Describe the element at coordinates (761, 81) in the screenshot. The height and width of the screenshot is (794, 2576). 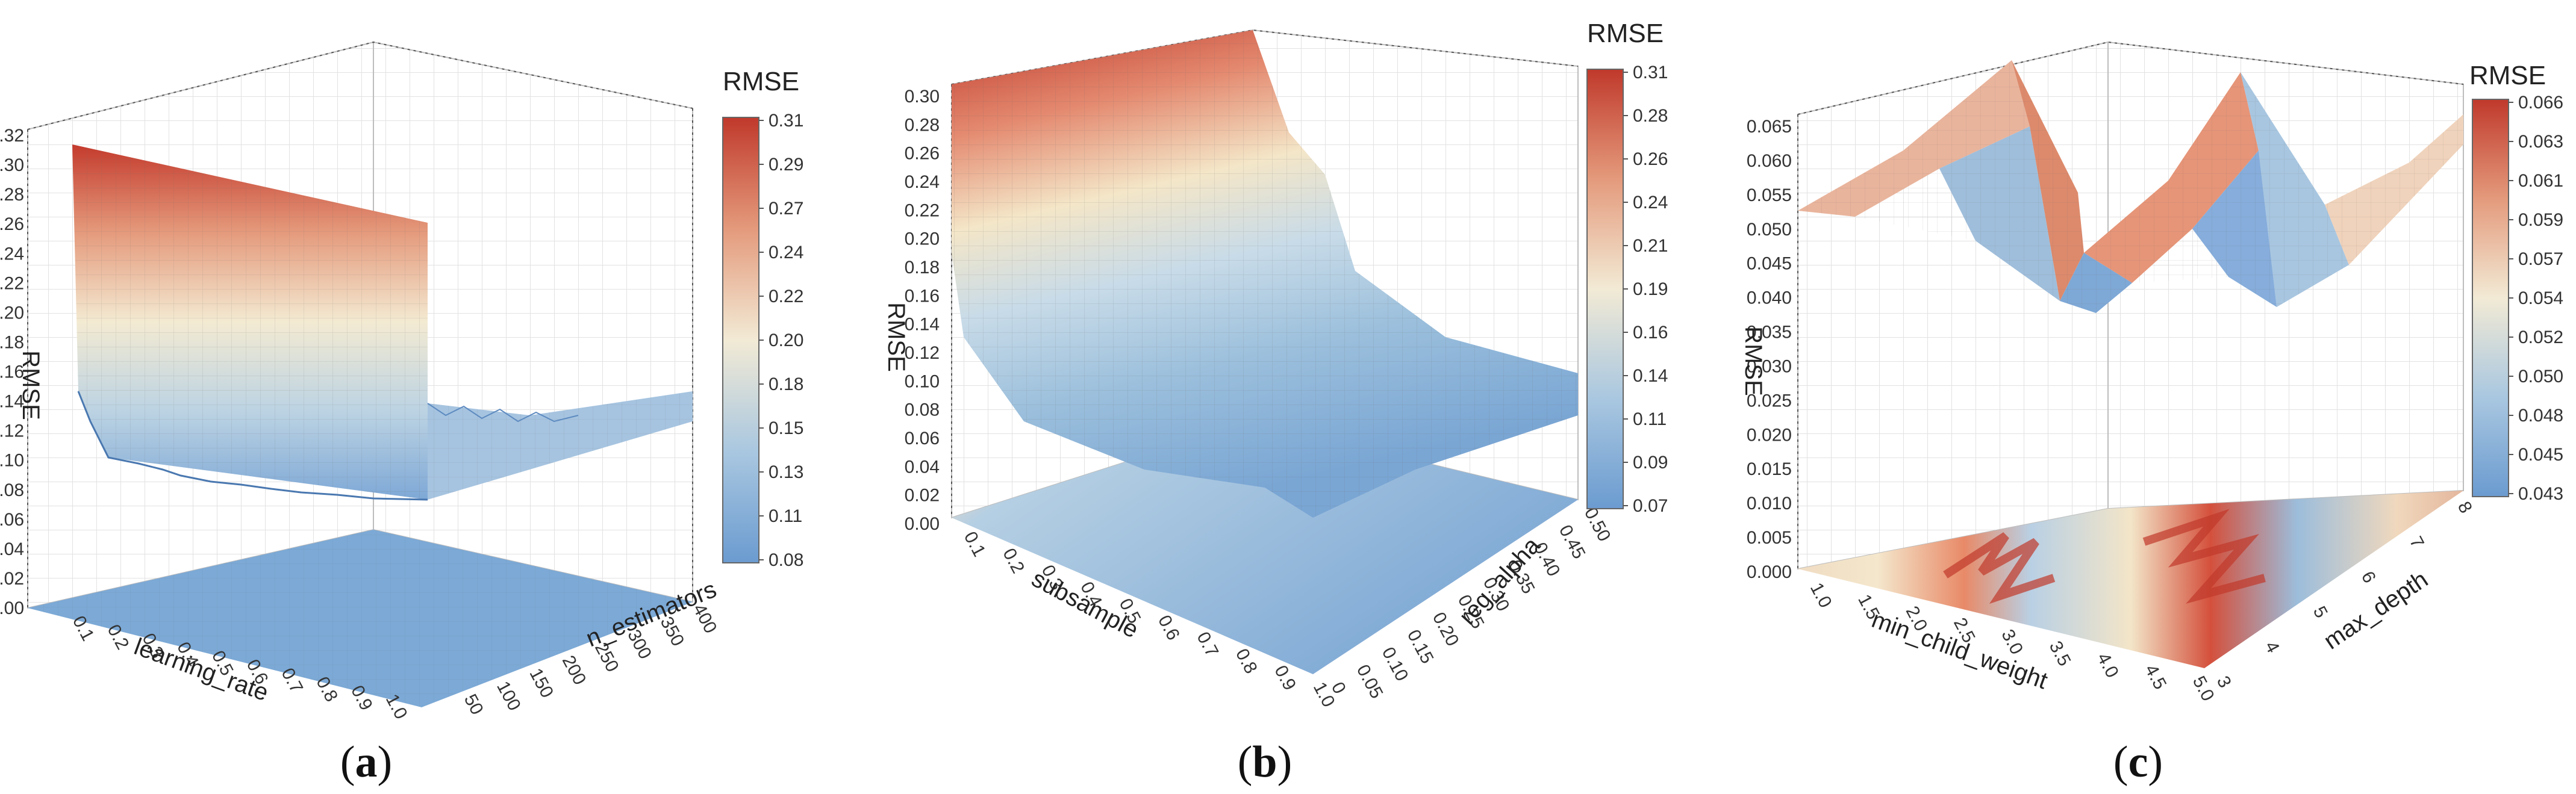
I see `panel-a-colorbar-title: RMSE` at that location.